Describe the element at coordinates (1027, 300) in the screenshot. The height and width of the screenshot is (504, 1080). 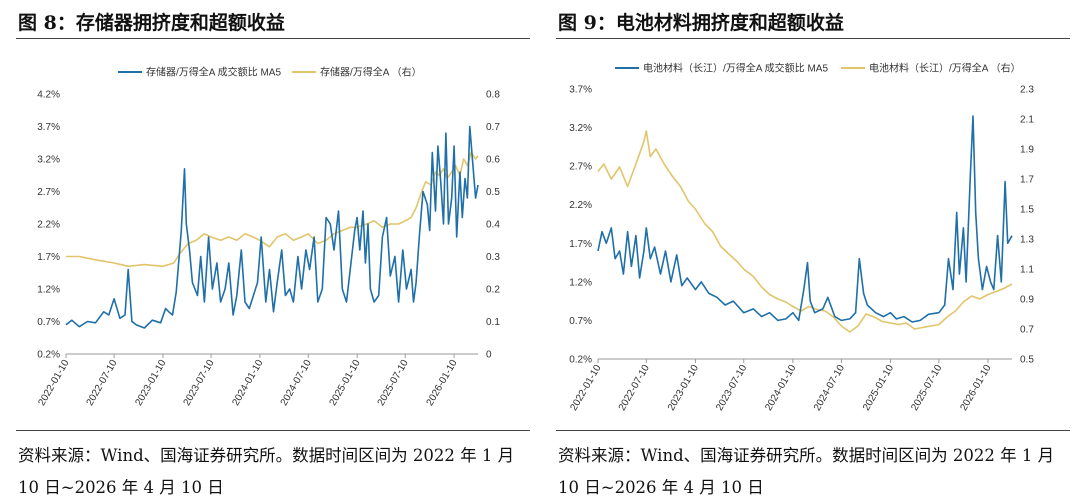
I see `y-right-tick-label: 0.9` at that location.